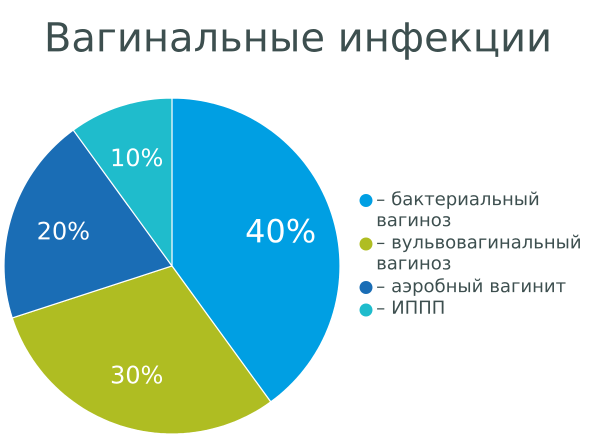 The width and height of the screenshot is (610, 435). I want to click on legend-label: – аэробный вагинит, so click(471, 287).